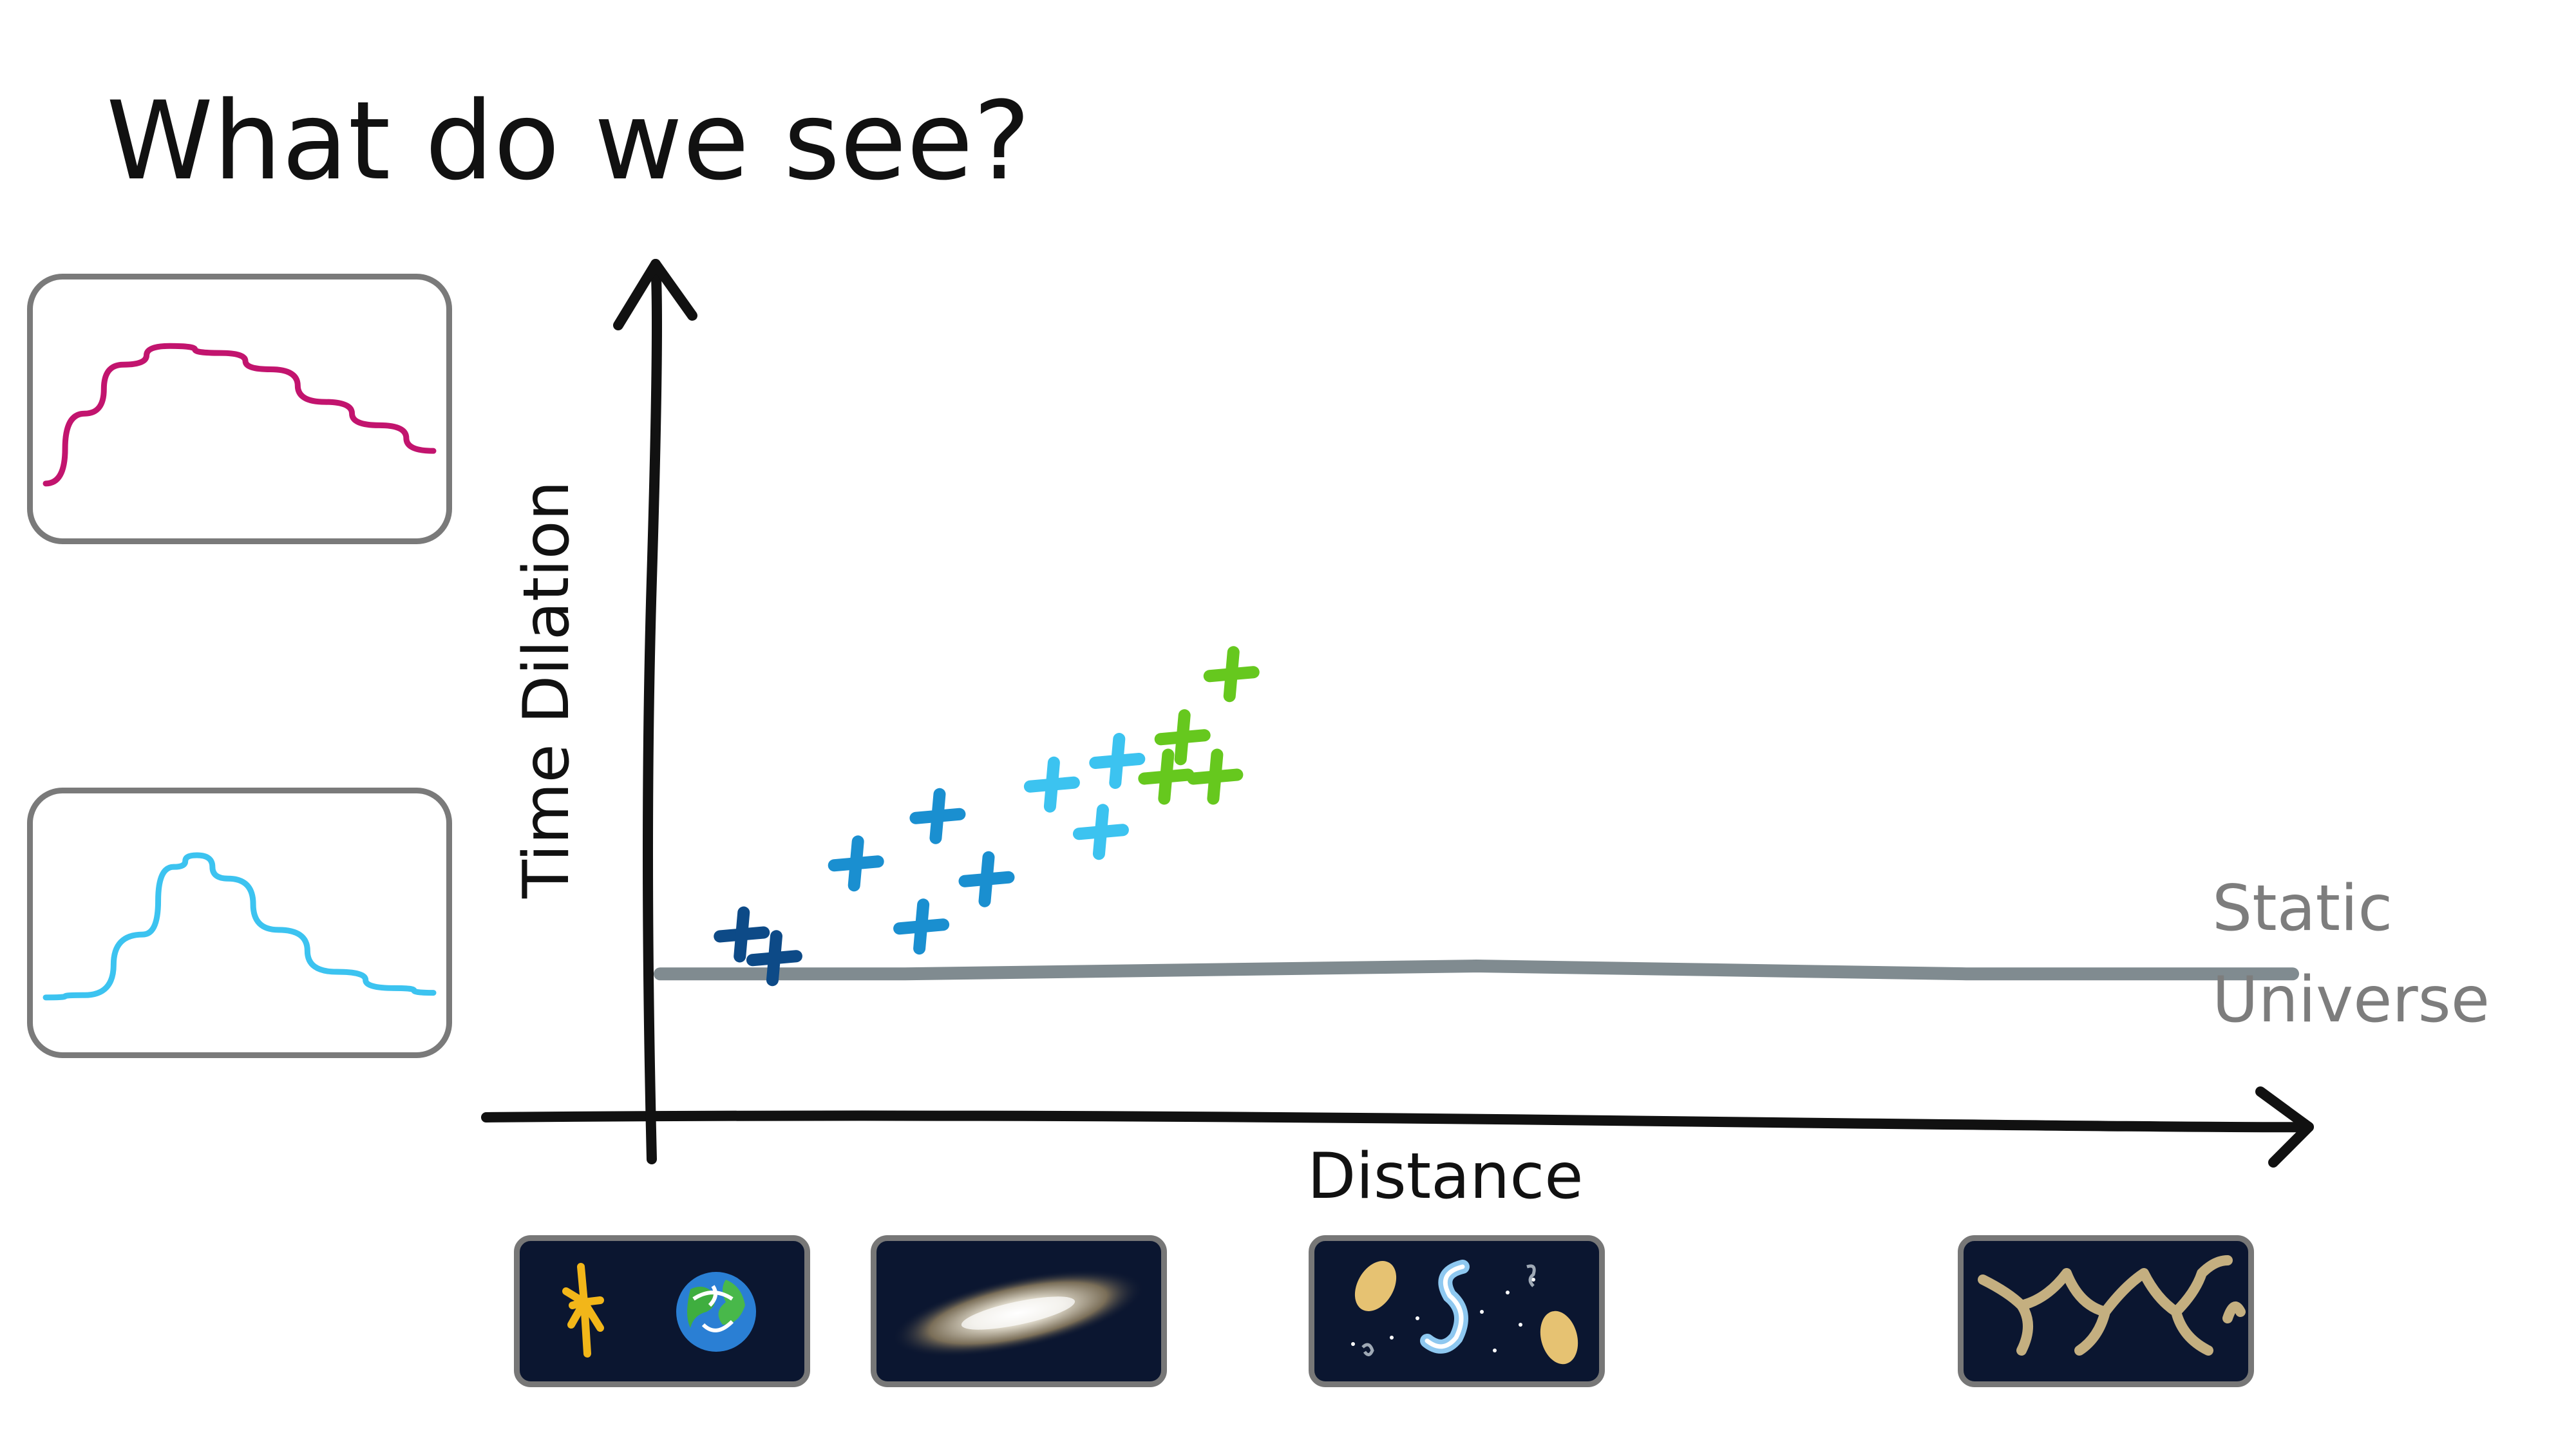  Describe the element at coordinates (1465, 1313) in the screenshot. I see `galaxy-group-icon` at that location.